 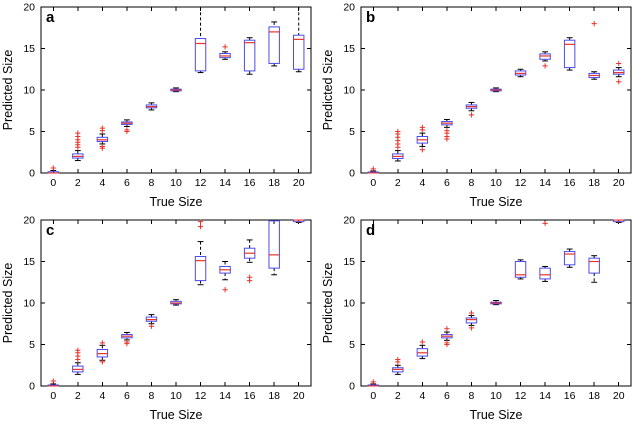 I want to click on panel-label-d: d, so click(x=371, y=230).